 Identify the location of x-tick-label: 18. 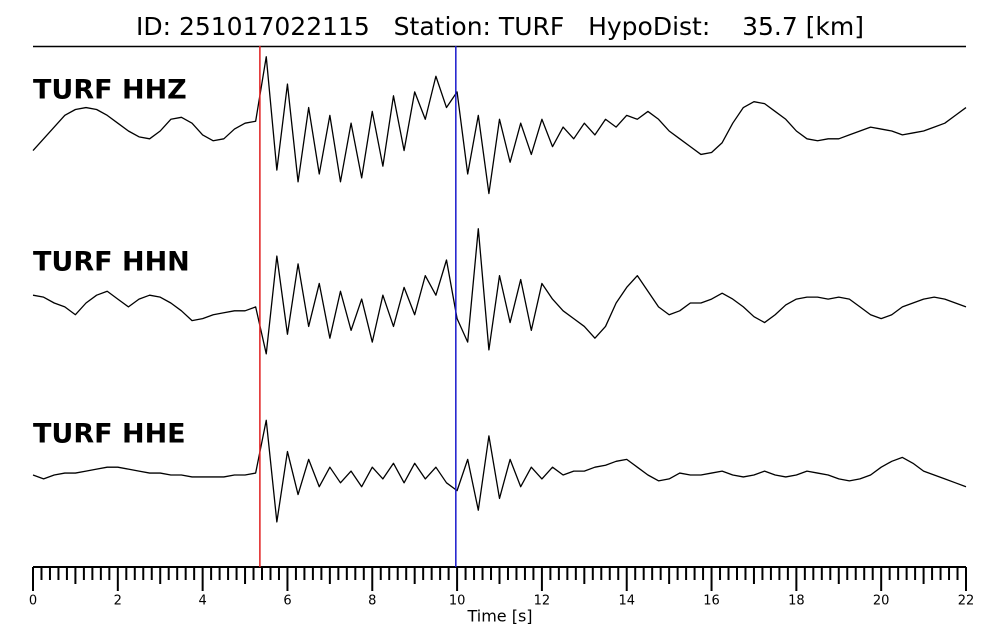
(796, 601).